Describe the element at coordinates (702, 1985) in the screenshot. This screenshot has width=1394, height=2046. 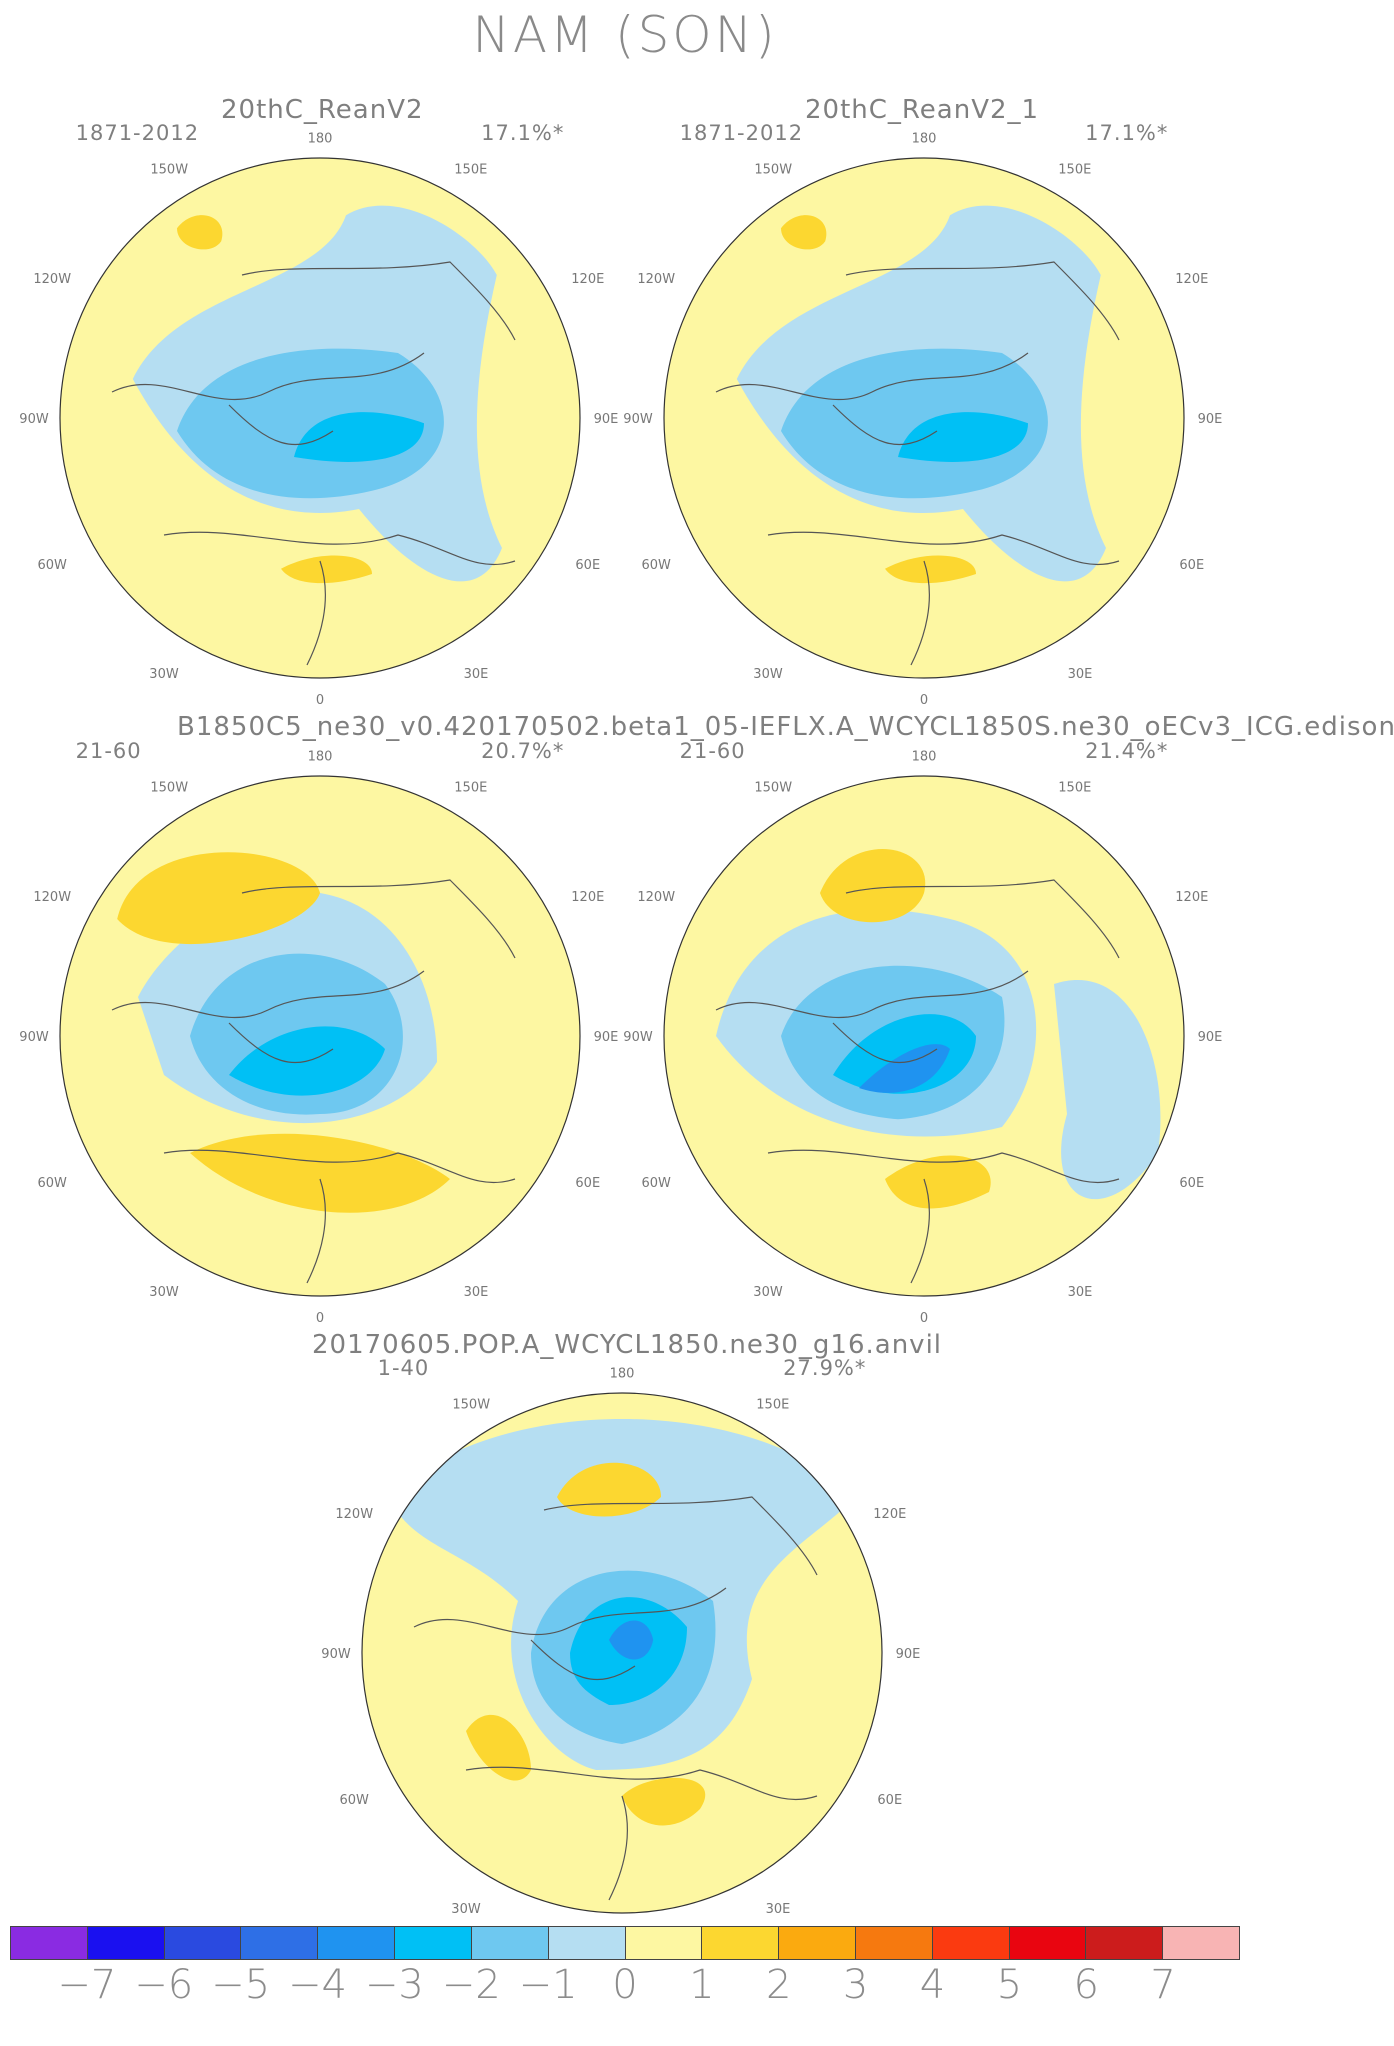
I see `colorbar-tick-label: 1` at that location.